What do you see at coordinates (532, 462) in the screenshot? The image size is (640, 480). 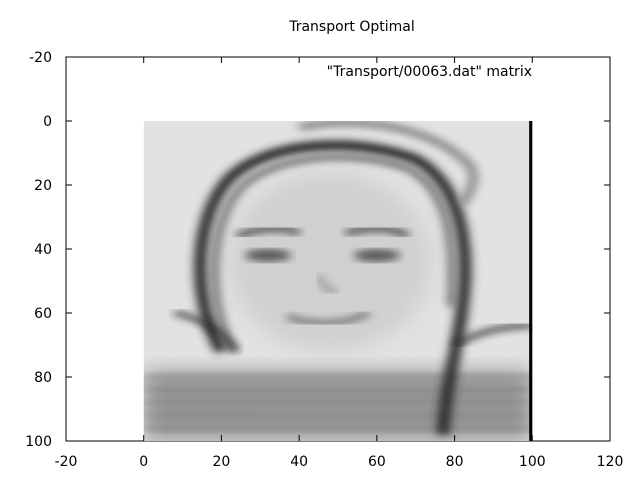 I see `x-tick-label: 100` at bounding box center [532, 462].